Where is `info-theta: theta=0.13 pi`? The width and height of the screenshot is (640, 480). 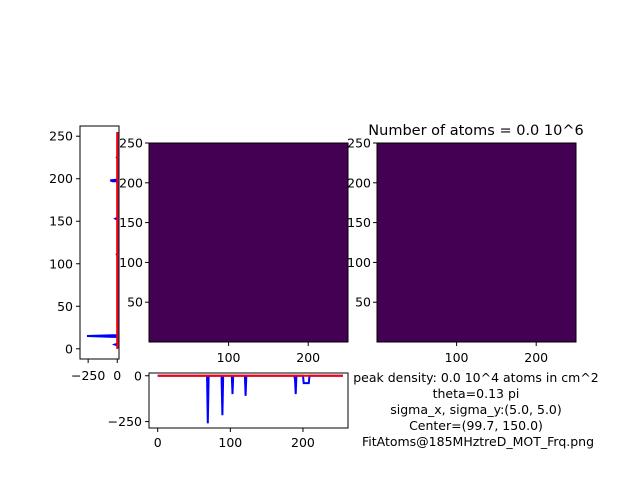 info-theta: theta=0.13 pi is located at coordinates (476, 393).